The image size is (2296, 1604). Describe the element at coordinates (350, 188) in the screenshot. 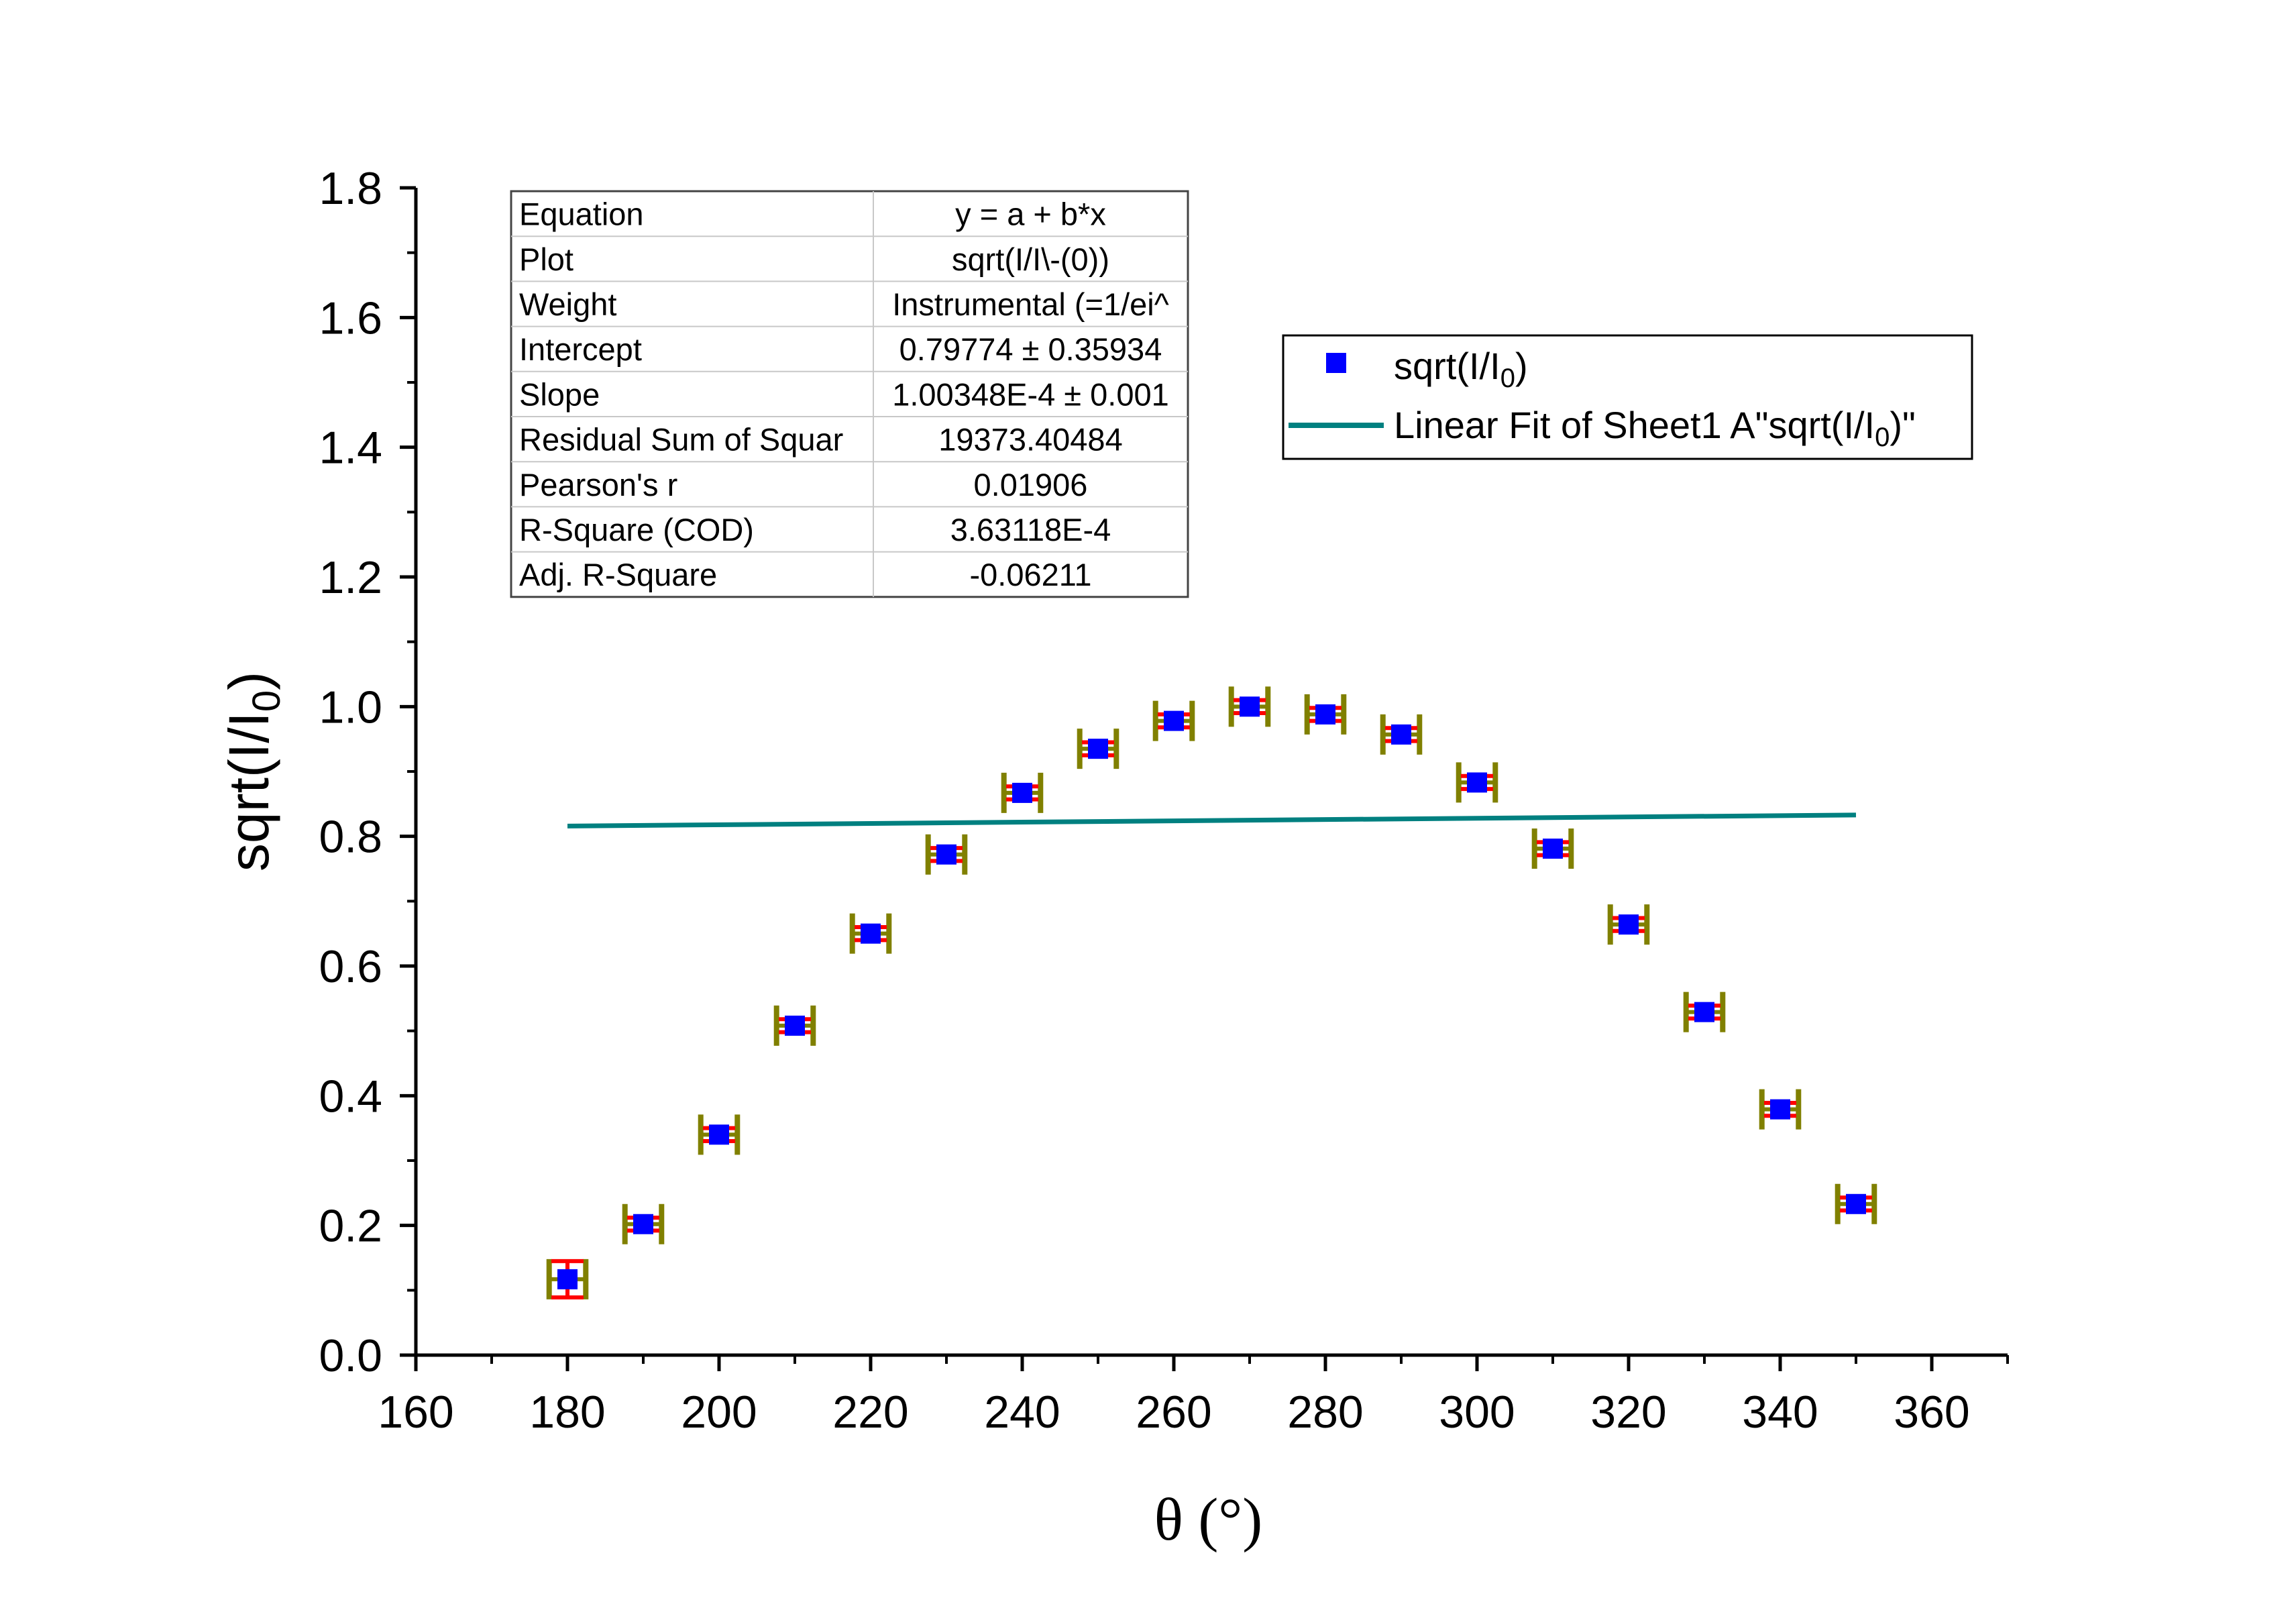

I see `y-tick-label: 1.8` at that location.